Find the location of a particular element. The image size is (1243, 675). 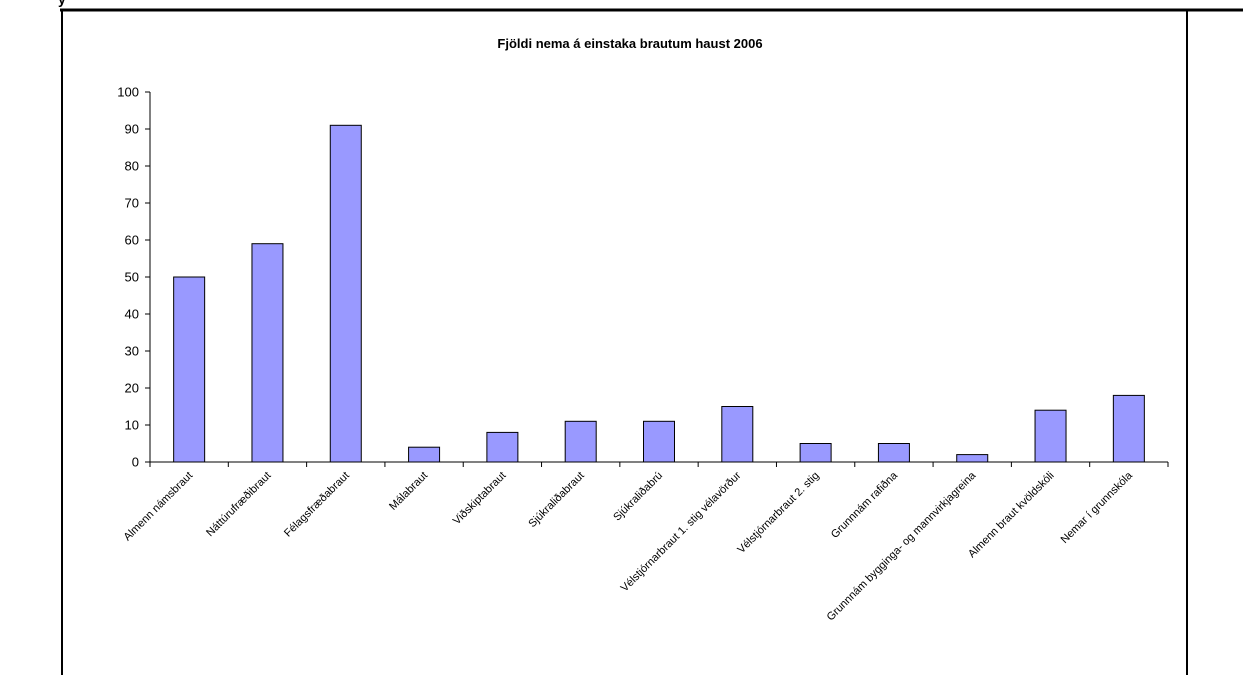

y-tick-label: 20 is located at coordinates (132, 388).